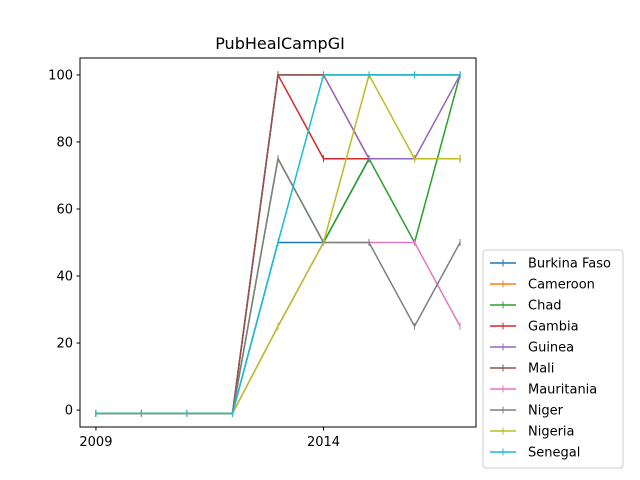  Describe the element at coordinates (545, 306) in the screenshot. I see `legend-label: Chad` at that location.